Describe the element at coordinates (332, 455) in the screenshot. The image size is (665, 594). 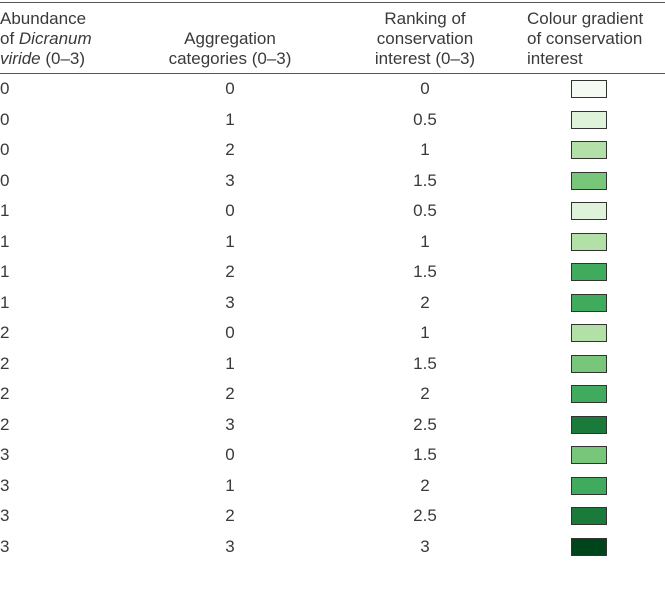
I see `table-row: 3 0 1.5` at that location.